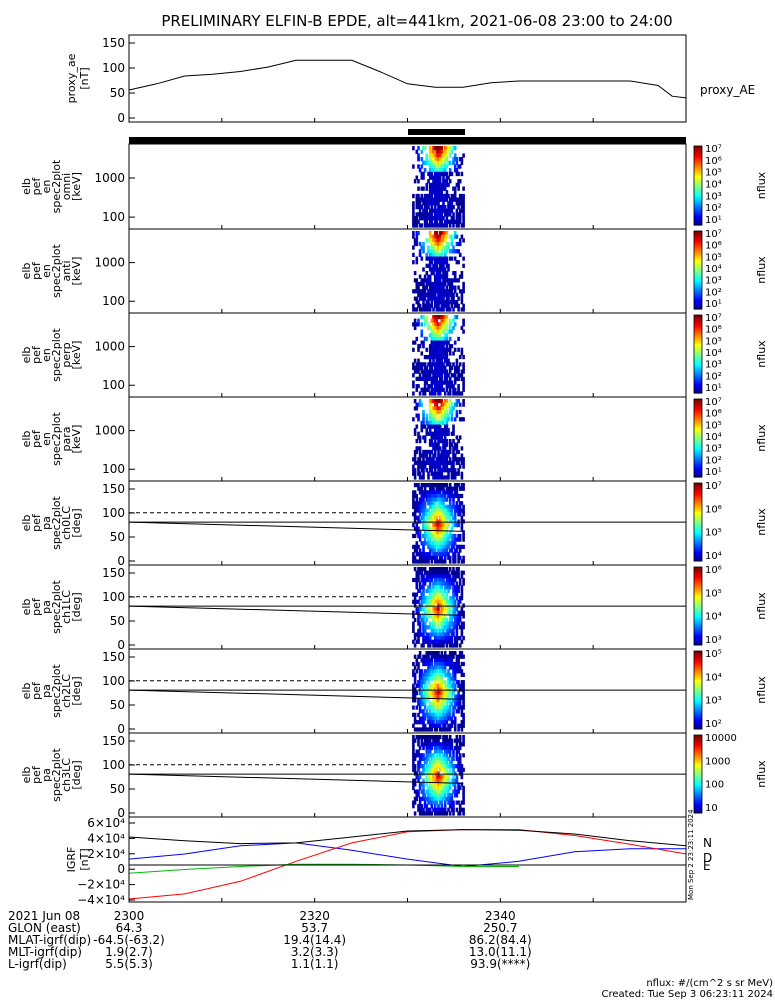  Describe the element at coordinates (713, 365) in the screenshot. I see `colorbar-tick-label: 10³` at that location.